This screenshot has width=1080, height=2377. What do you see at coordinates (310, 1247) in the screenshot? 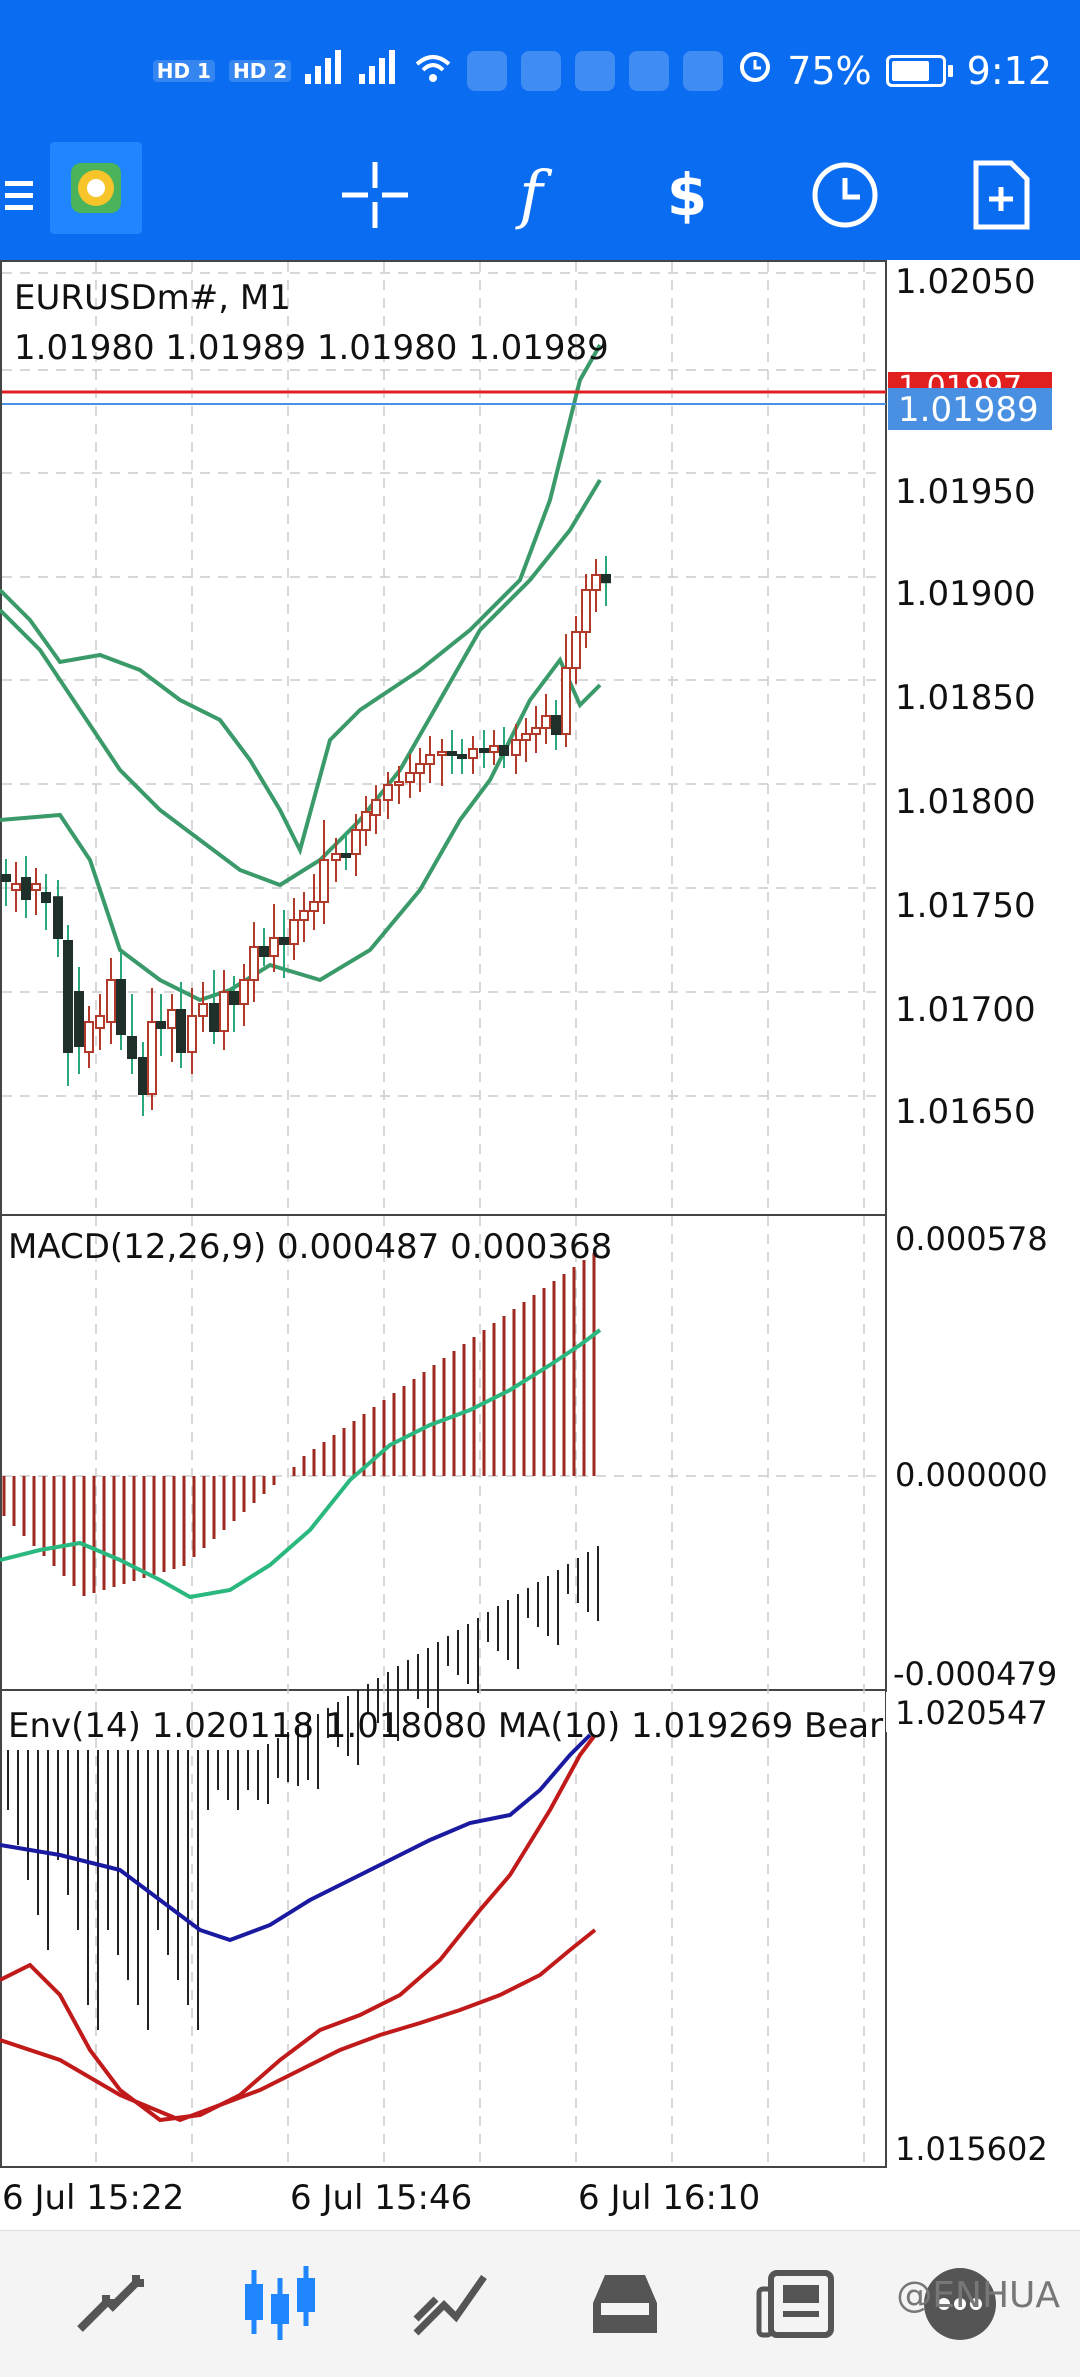
I see `macd-title: MACD(12,26,9) 0.000487 0.000368` at bounding box center [310, 1247].